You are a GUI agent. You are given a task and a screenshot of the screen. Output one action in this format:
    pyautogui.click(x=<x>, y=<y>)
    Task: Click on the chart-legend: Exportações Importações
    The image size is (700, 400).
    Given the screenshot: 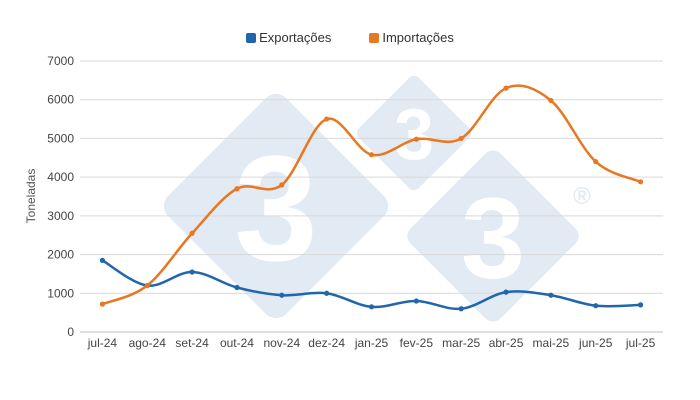 What is the action you would take?
    pyautogui.click(x=350, y=37)
    